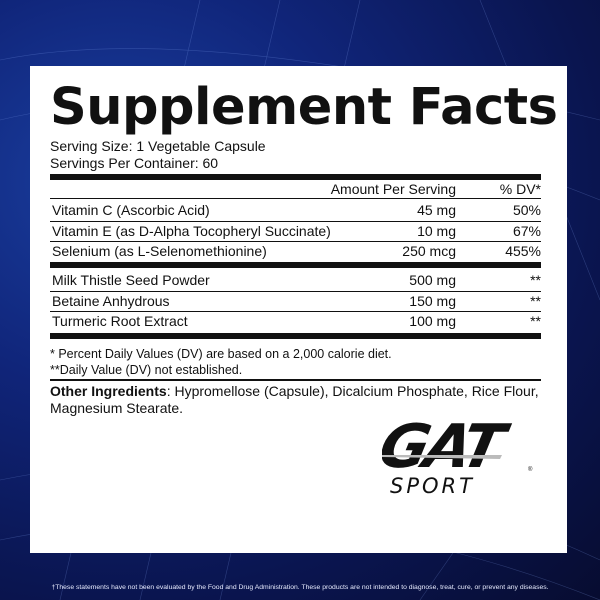 Image resolution: width=600 pixels, height=600 pixels. Describe the element at coordinates (108, 391) in the screenshot. I see `other-ingredients-label: Other Ingredients` at that location.